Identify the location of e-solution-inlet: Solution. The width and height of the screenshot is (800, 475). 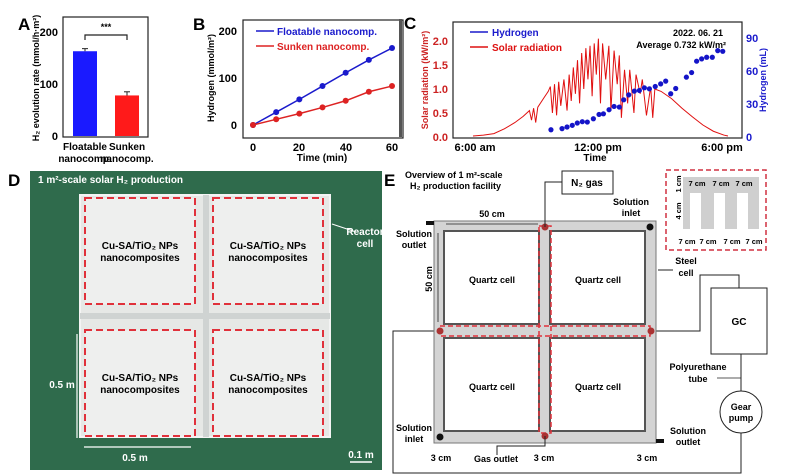
(631, 202).